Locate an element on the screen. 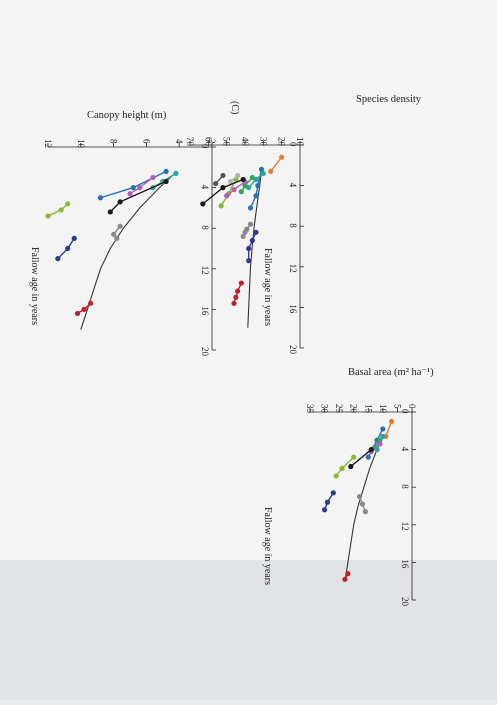  species-y-tick-label: 30 is located at coordinates (263, 142).